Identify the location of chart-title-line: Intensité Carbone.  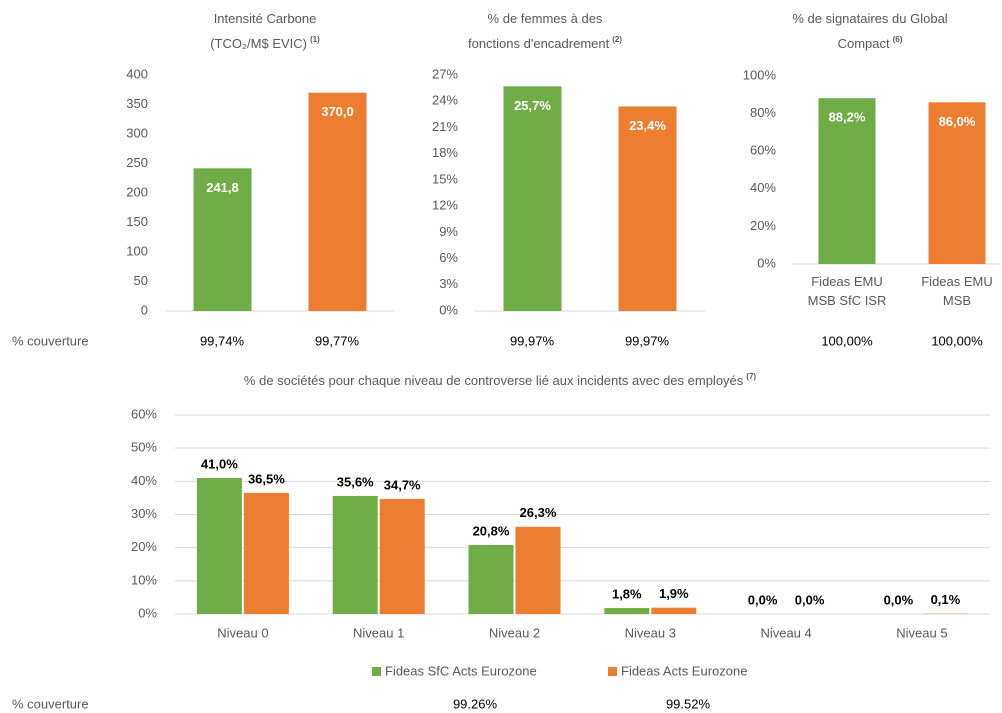
(265, 18).